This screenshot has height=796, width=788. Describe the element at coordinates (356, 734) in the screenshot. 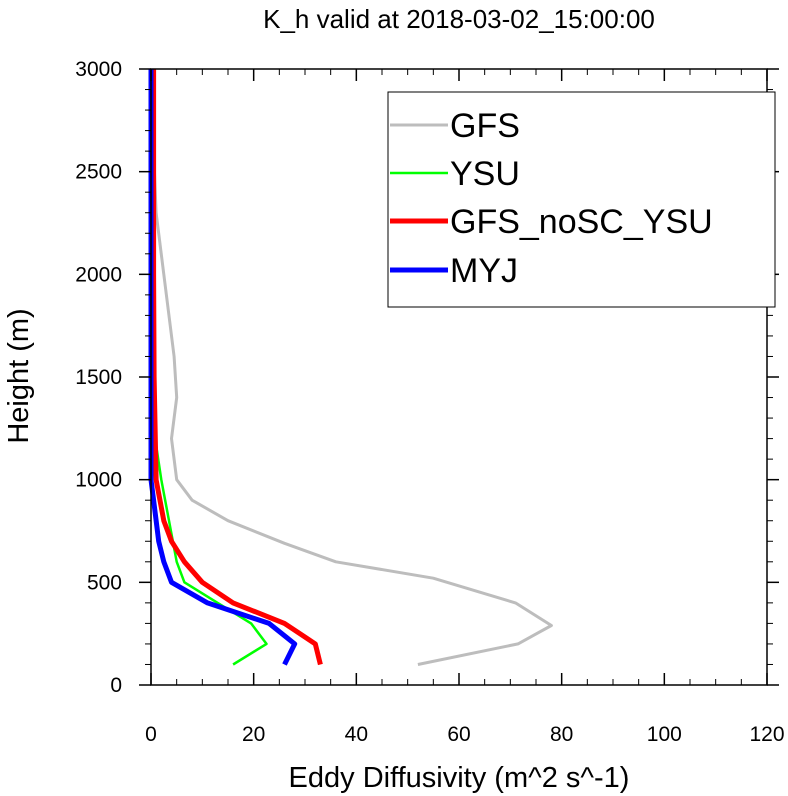

I see `x-tick-label: 40` at that location.